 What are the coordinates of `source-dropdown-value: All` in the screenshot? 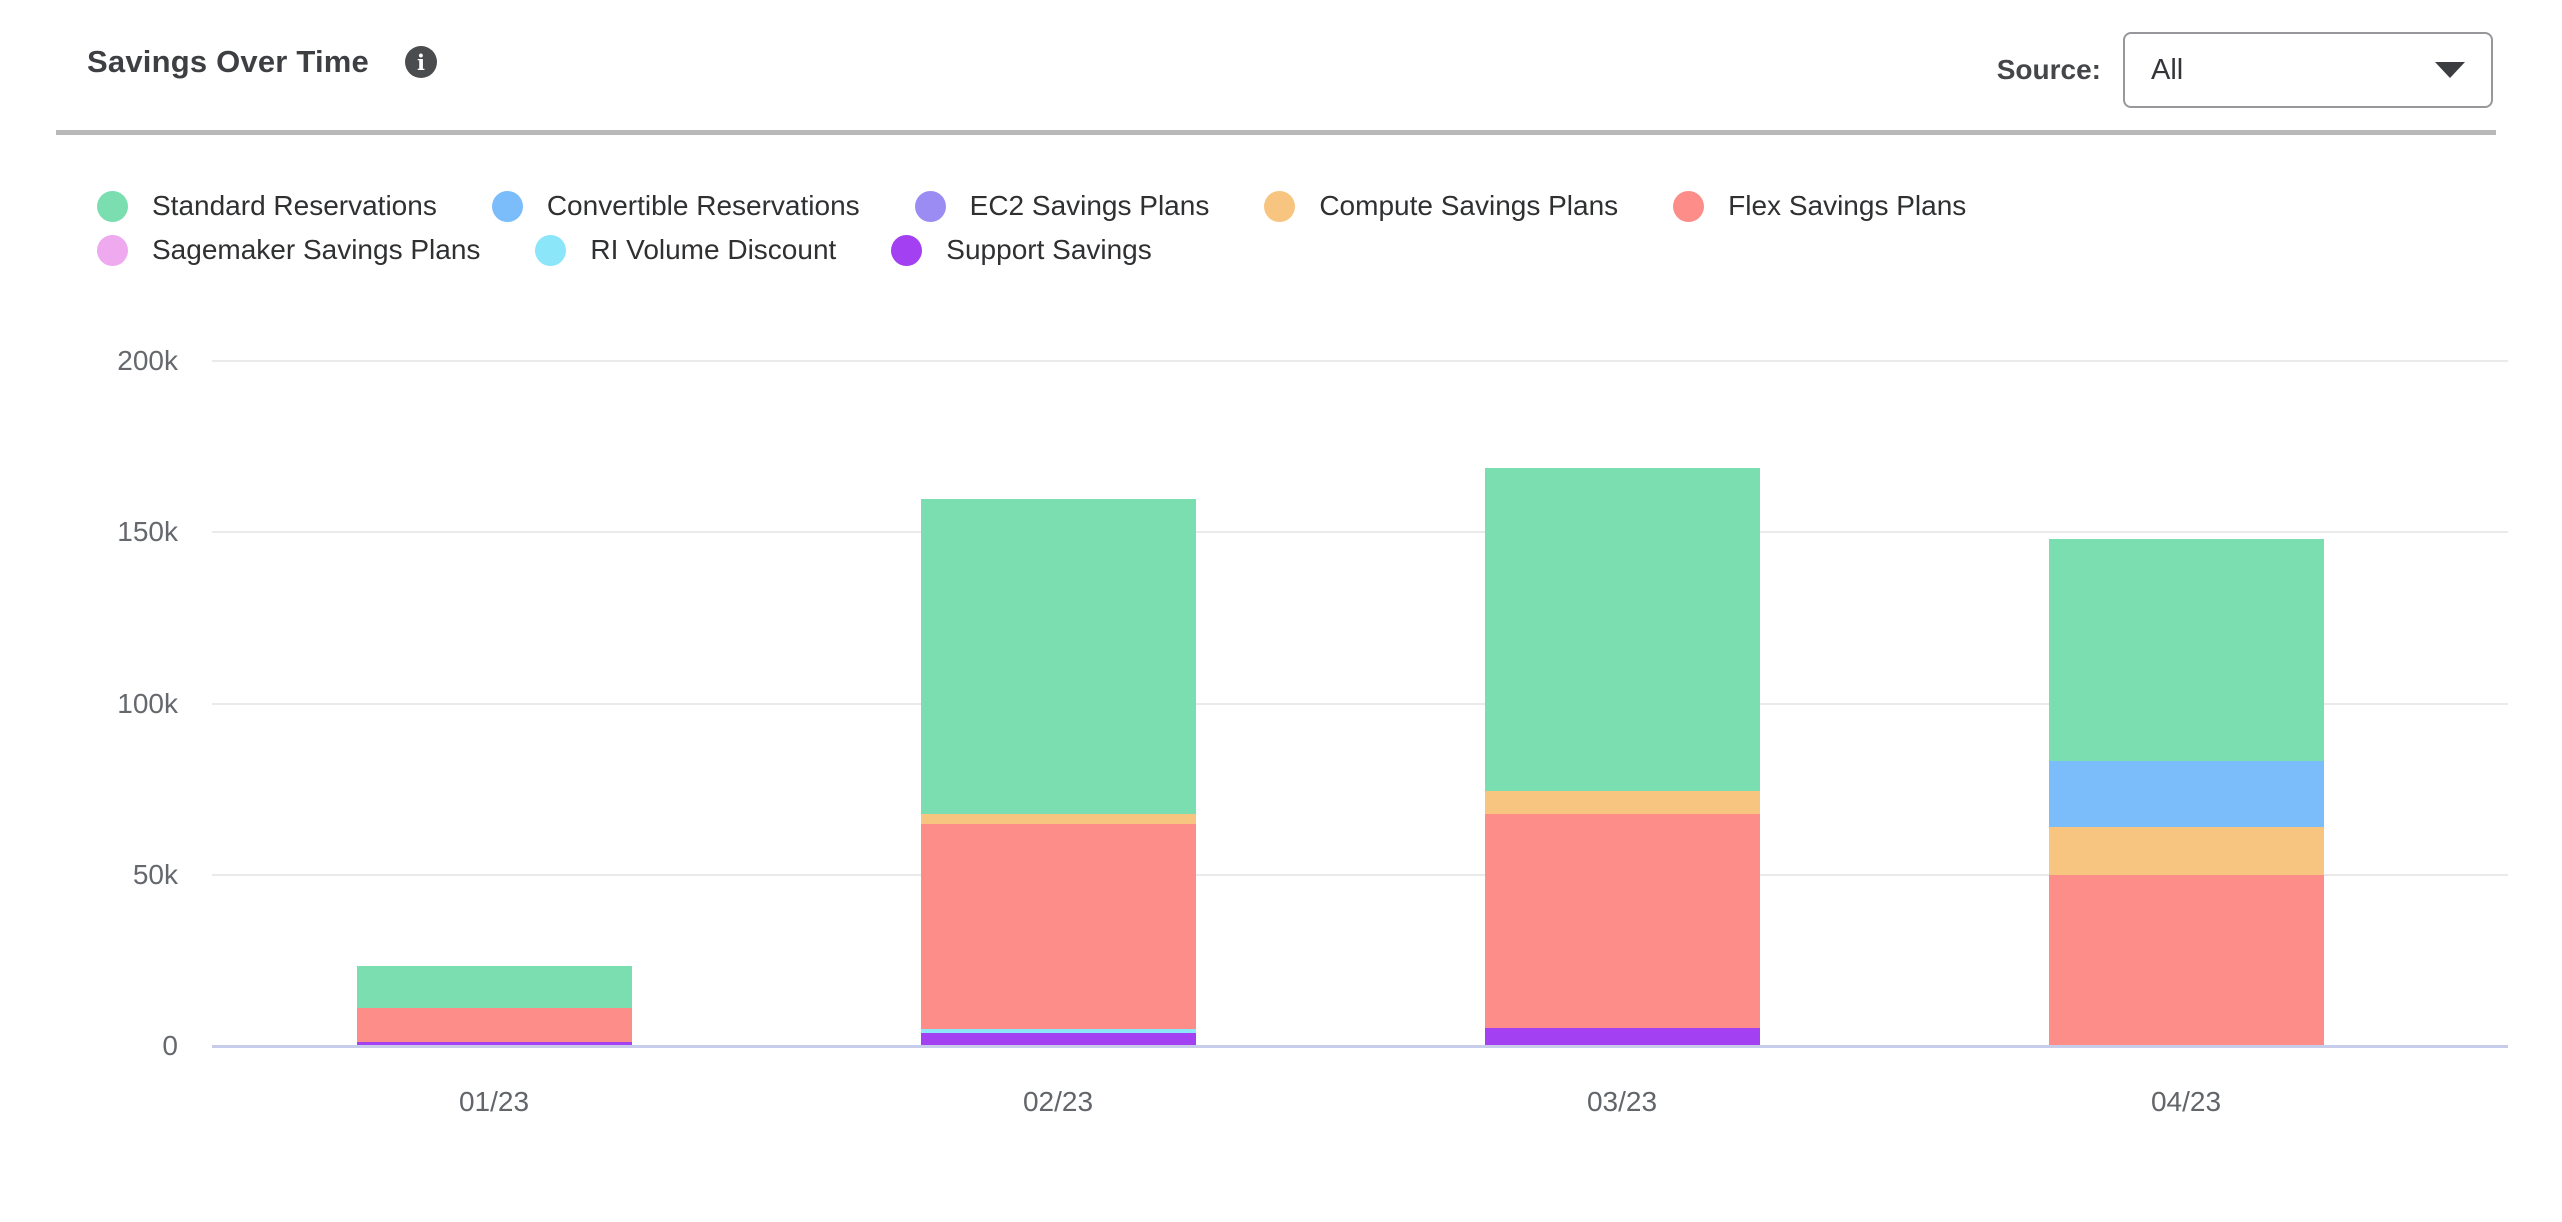 It's located at (2167, 69).